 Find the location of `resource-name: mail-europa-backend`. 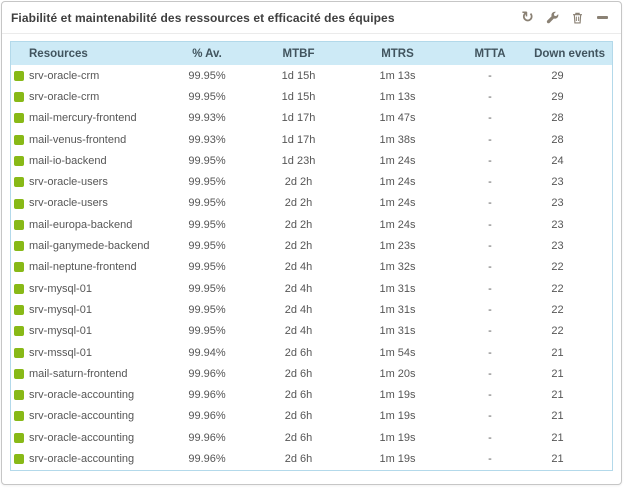

resource-name: mail-europa-backend is located at coordinates (96, 225).